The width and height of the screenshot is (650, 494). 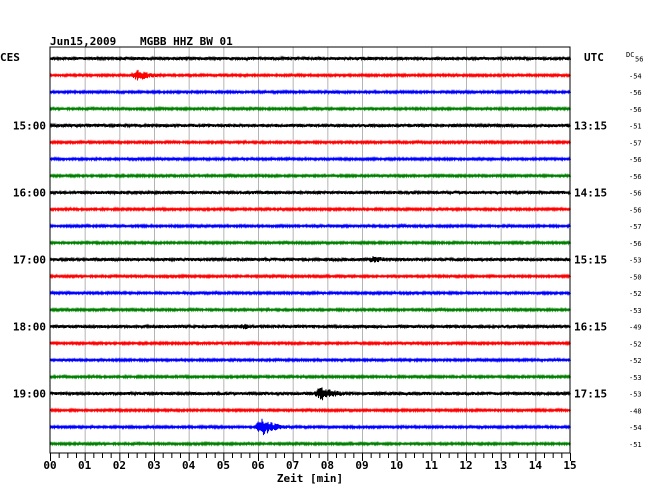 I want to click on x-axis-label: Zeit [min], so click(x=310, y=478).